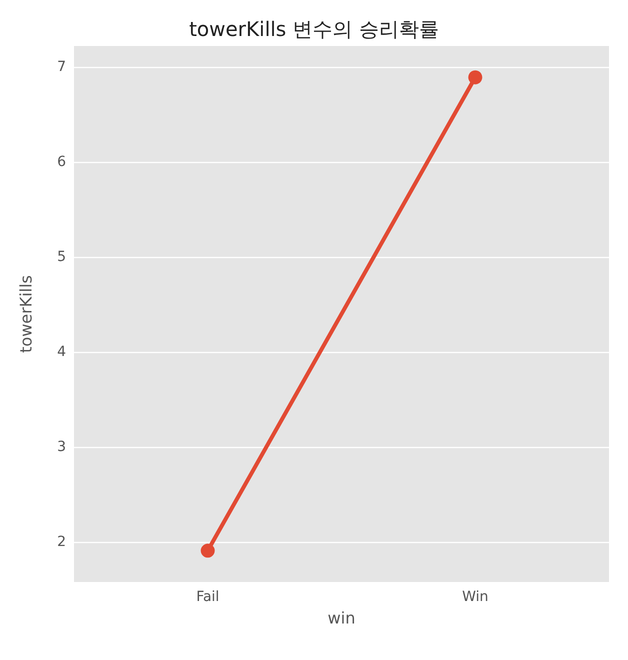  What do you see at coordinates (61, 542) in the screenshot?
I see `y-tick-label: 2` at bounding box center [61, 542].